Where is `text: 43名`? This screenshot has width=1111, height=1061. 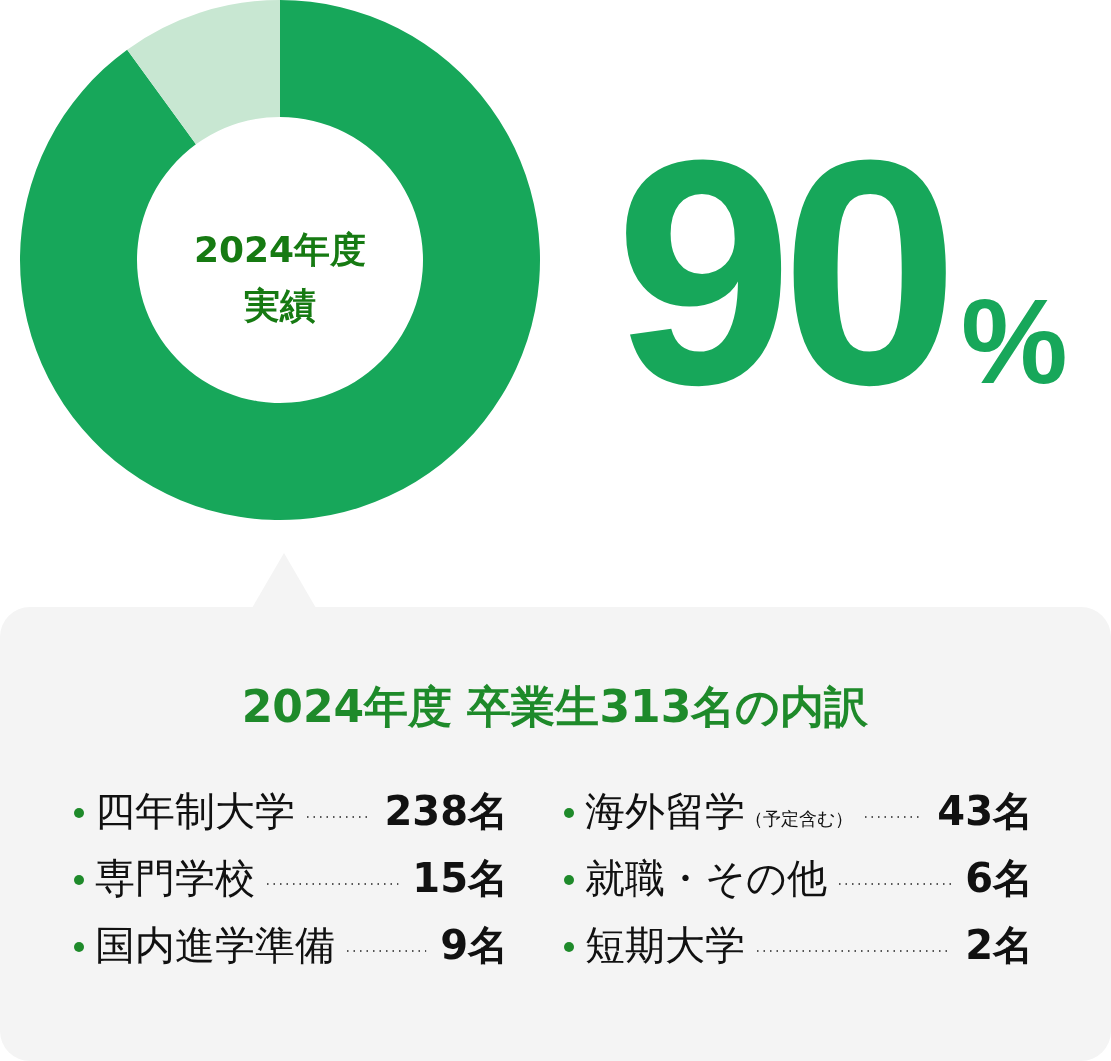 text: 43名 is located at coordinates (985, 811).